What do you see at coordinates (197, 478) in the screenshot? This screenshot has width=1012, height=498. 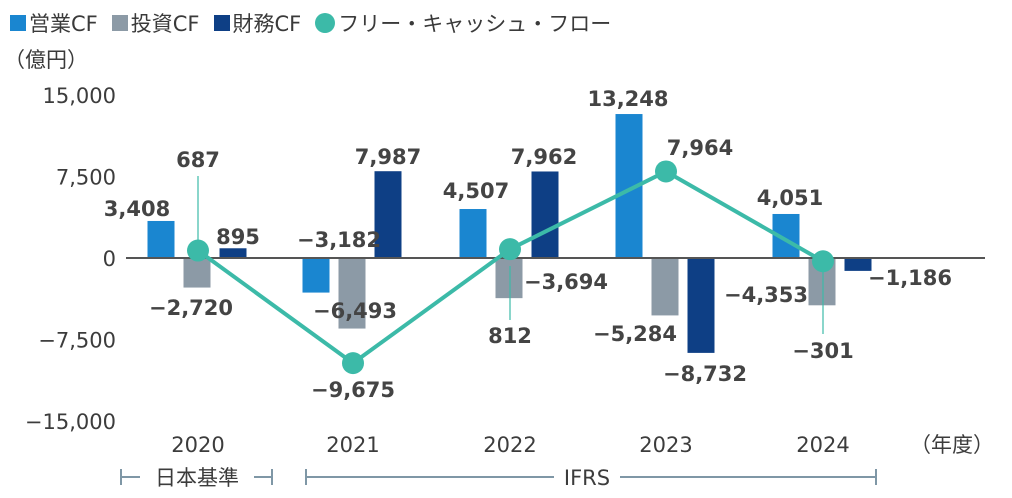 I see `jgaap-label: 日本基準` at bounding box center [197, 478].